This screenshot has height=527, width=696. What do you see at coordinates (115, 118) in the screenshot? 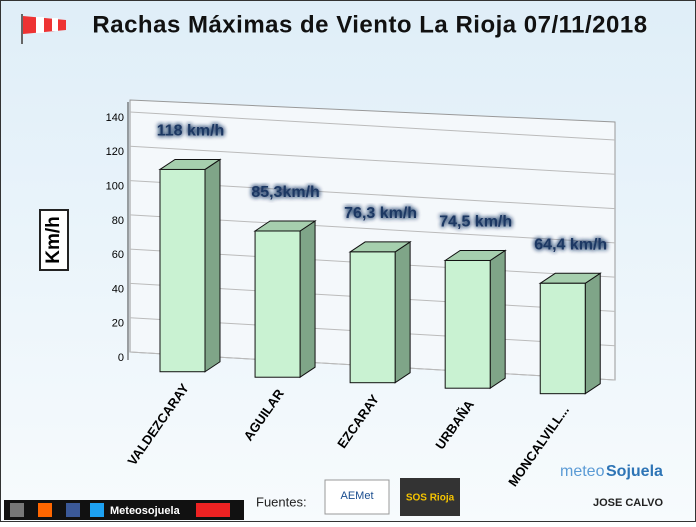
I see `y-tick-label: 140` at bounding box center [115, 118].